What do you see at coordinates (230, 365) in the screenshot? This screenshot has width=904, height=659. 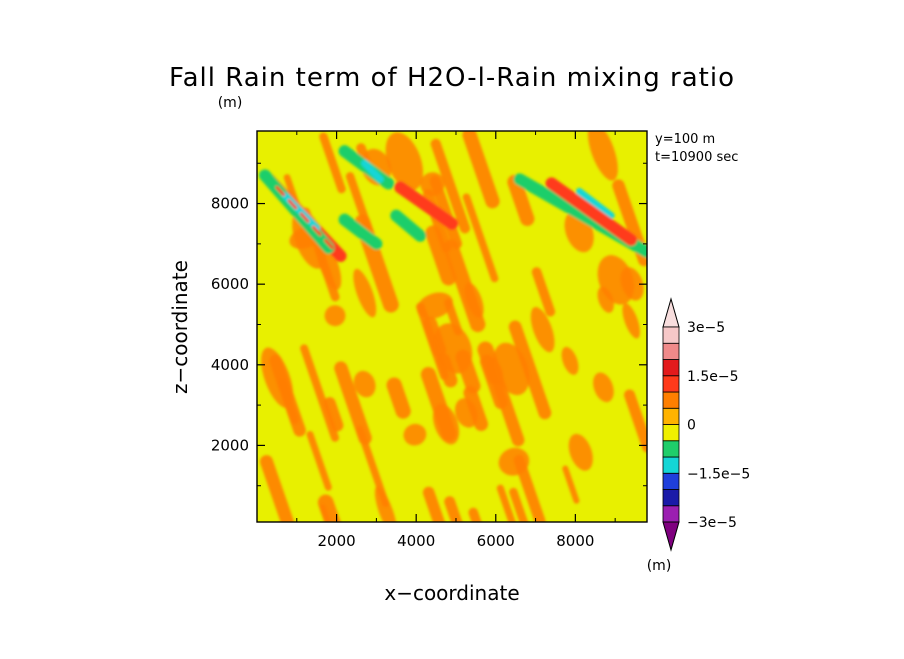 I see `y-tick-label: 4000` at bounding box center [230, 365].